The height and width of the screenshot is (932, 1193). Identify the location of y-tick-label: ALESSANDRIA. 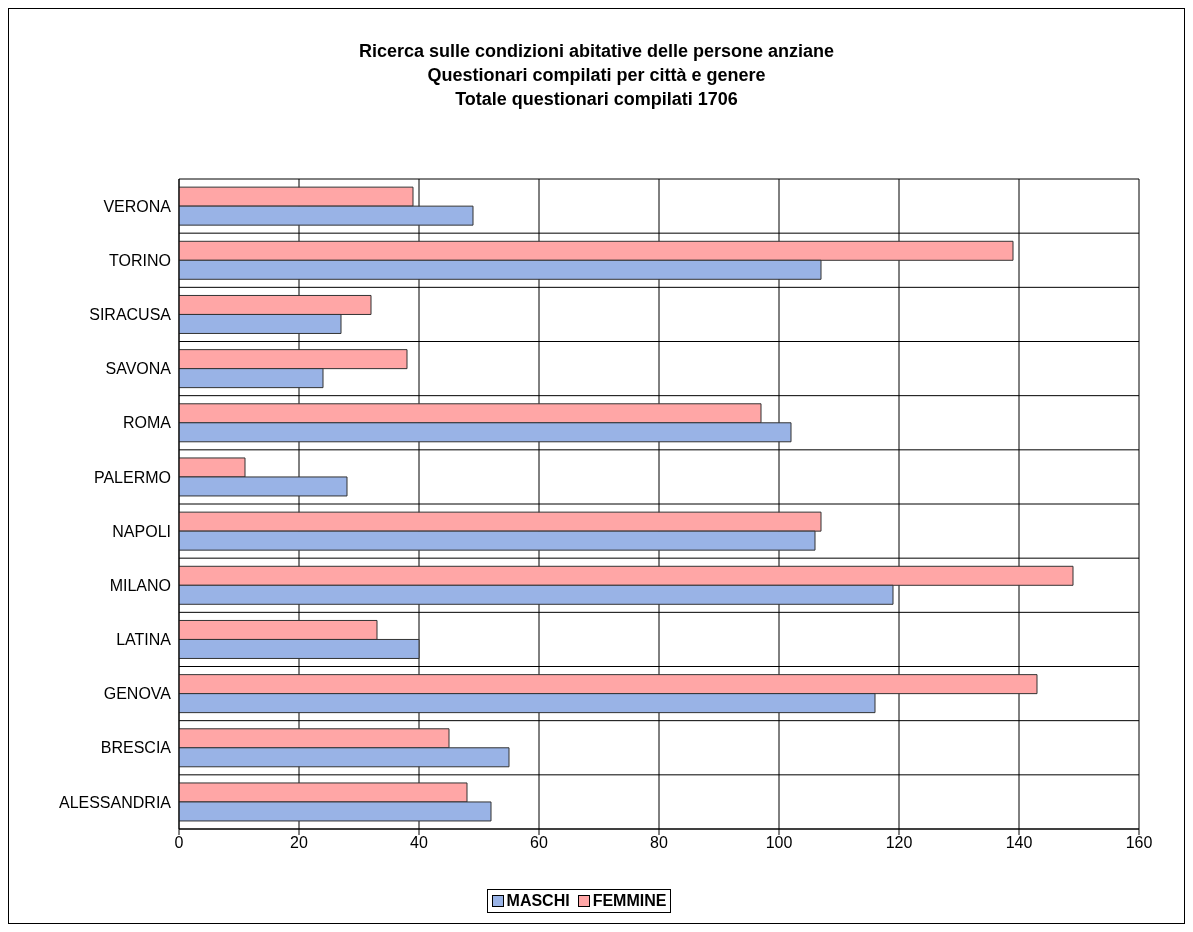
(115, 802).